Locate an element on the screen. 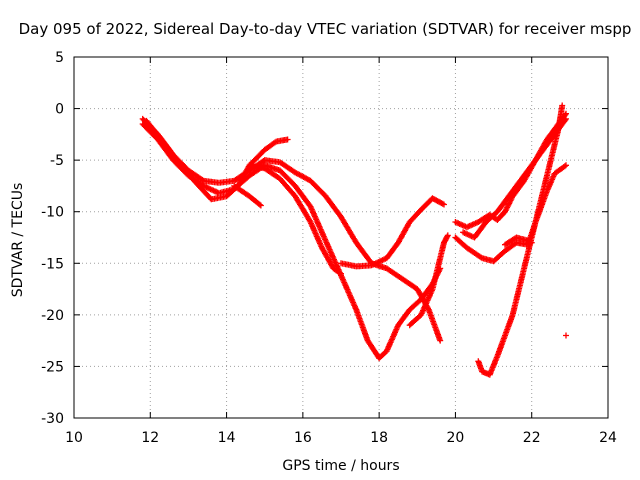 The image size is (640, 480). x-tick-label: 24 is located at coordinates (608, 438).